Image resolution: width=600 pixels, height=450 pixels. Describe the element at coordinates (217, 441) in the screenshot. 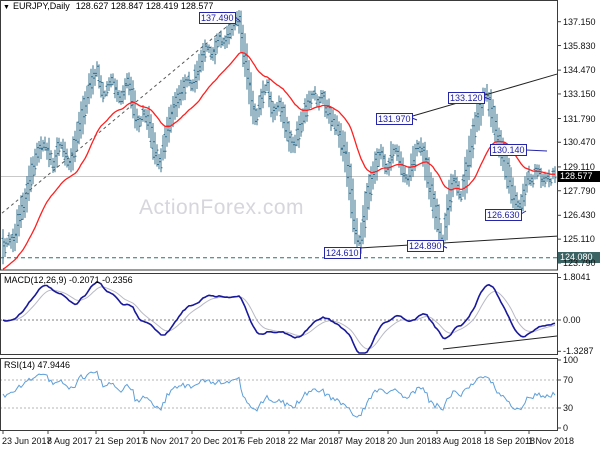

I see `x-axis-label: 20 Dec 2017` at that location.